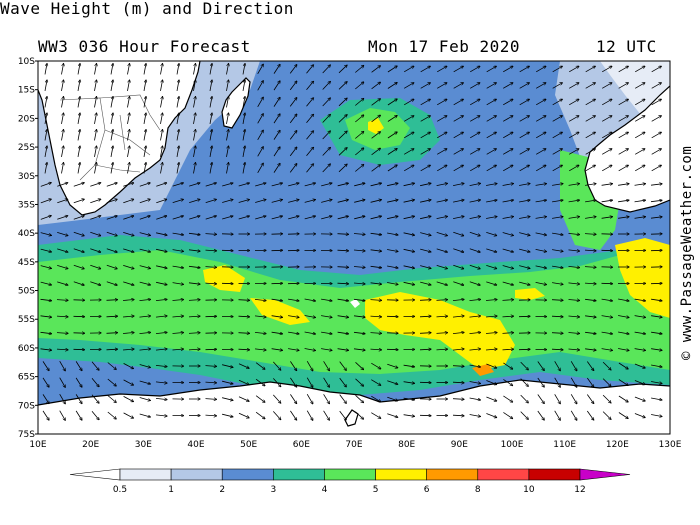  What do you see at coordinates (605, 474) in the screenshot?
I see `legend-high-end` at bounding box center [605, 474].